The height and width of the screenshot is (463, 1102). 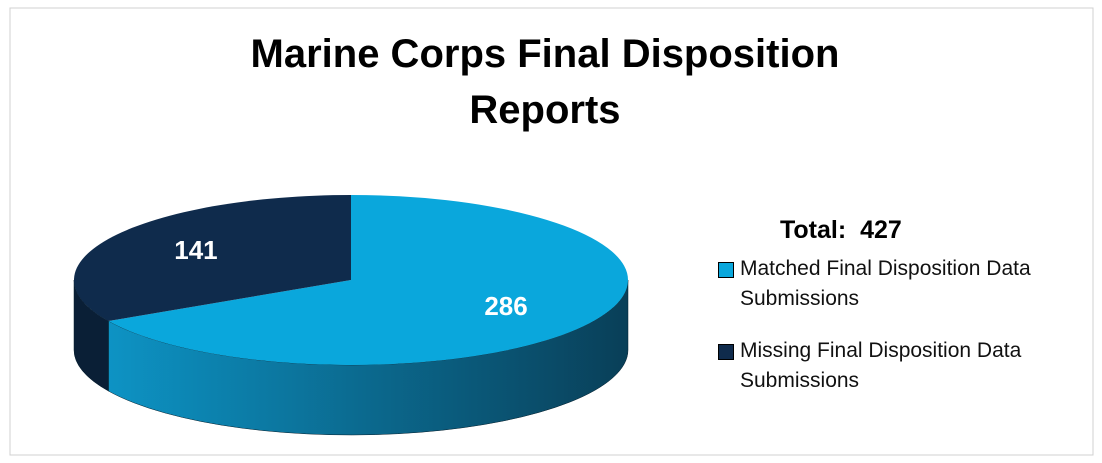 What do you see at coordinates (505, 306) in the screenshot?
I see `data-label: 286` at bounding box center [505, 306].